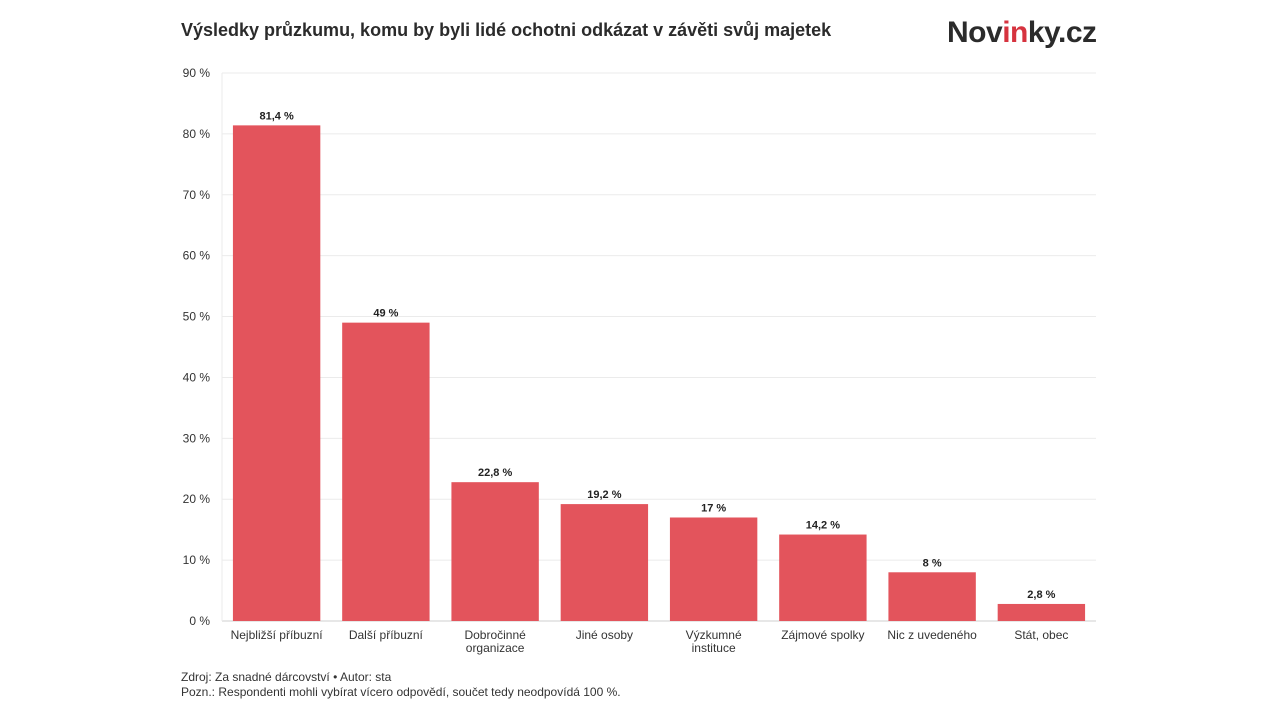 Image resolution: width=1280 pixels, height=720 pixels. Describe the element at coordinates (197, 560) in the screenshot. I see `y-tick-label: 10 %` at that location.